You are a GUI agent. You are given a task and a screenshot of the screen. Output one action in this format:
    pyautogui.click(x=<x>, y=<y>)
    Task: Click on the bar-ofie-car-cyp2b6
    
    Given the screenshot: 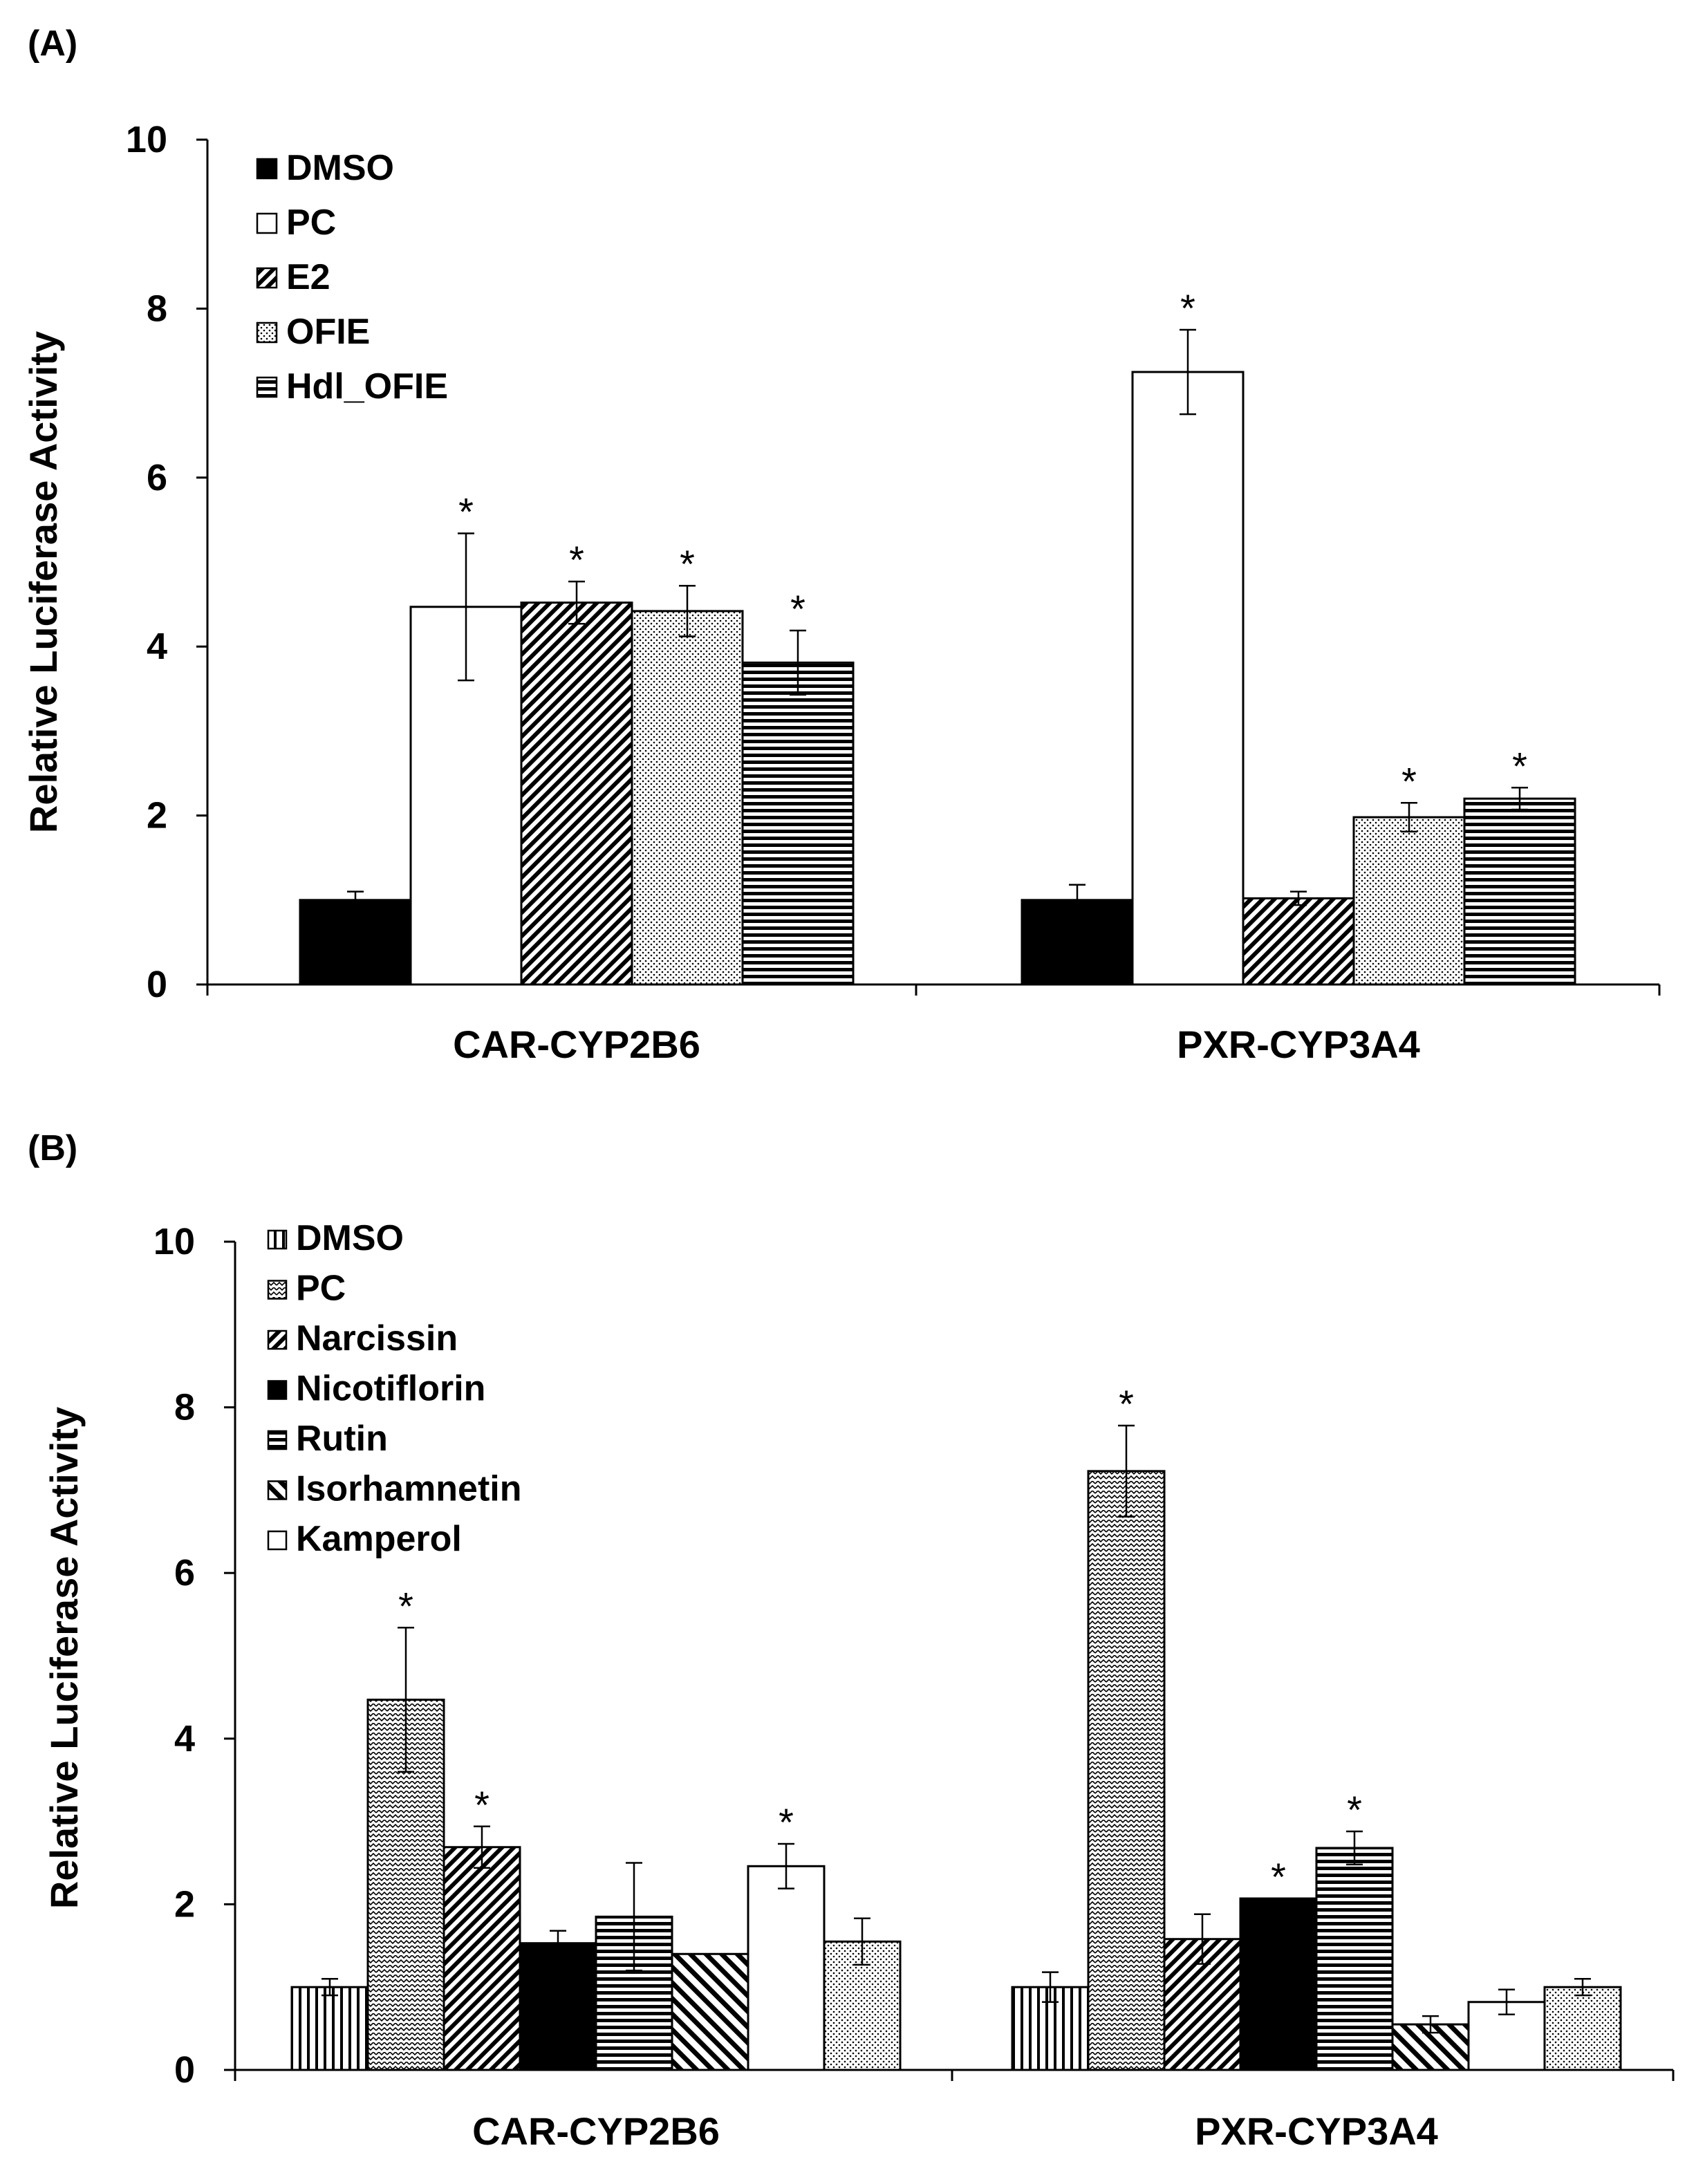 What is the action you would take?
    pyautogui.click(x=687, y=798)
    